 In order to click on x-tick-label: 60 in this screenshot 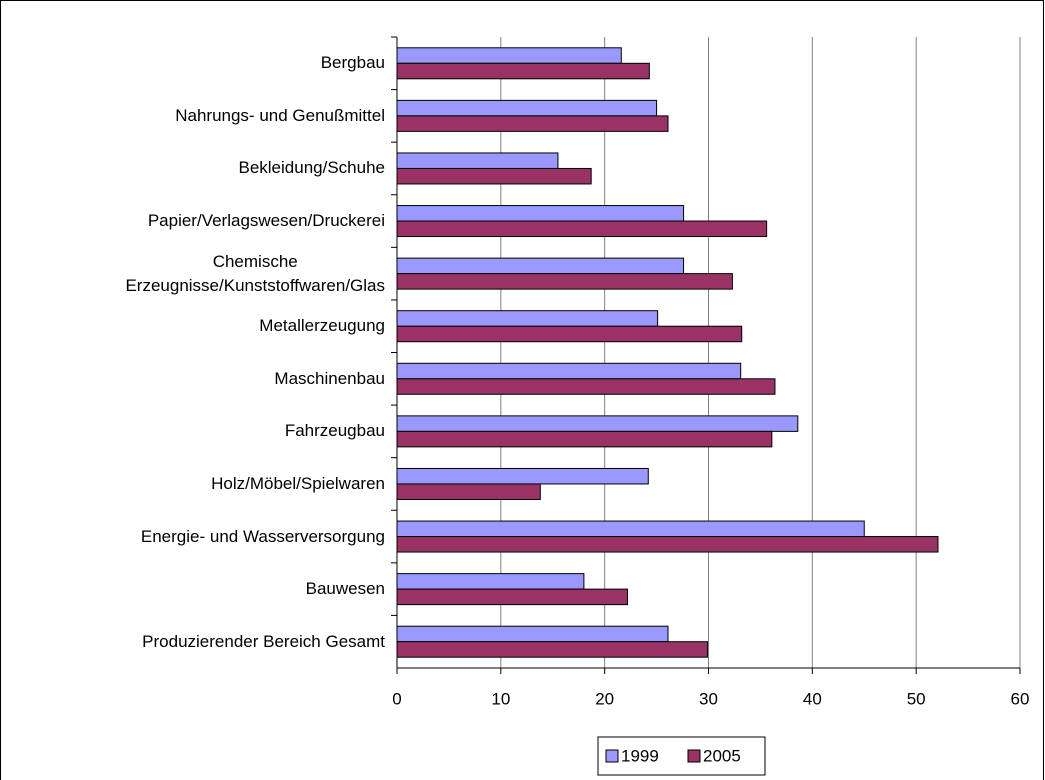, I will do `click(1020, 698)`.